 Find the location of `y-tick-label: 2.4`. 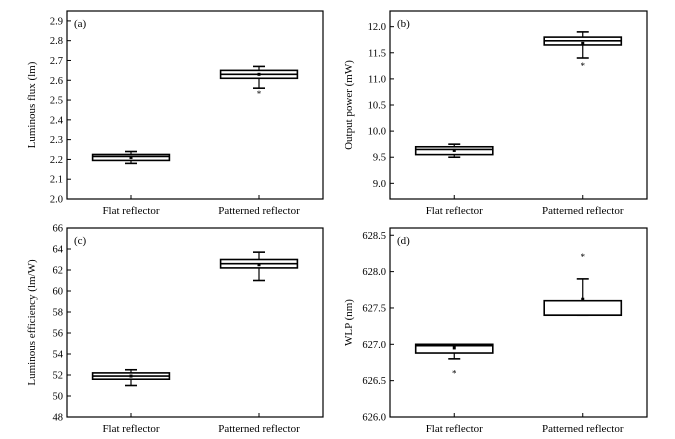

y-tick-label: 2.4 is located at coordinates (57, 120).